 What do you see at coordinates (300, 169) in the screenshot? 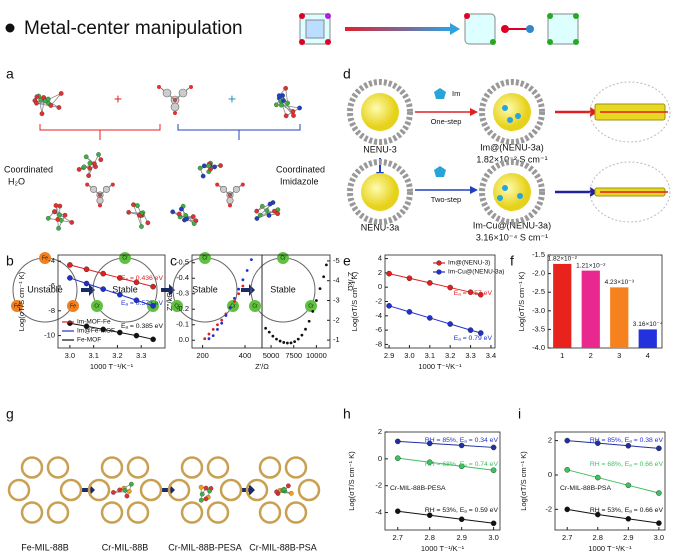
I see `label: Coordinated` at bounding box center [300, 169].